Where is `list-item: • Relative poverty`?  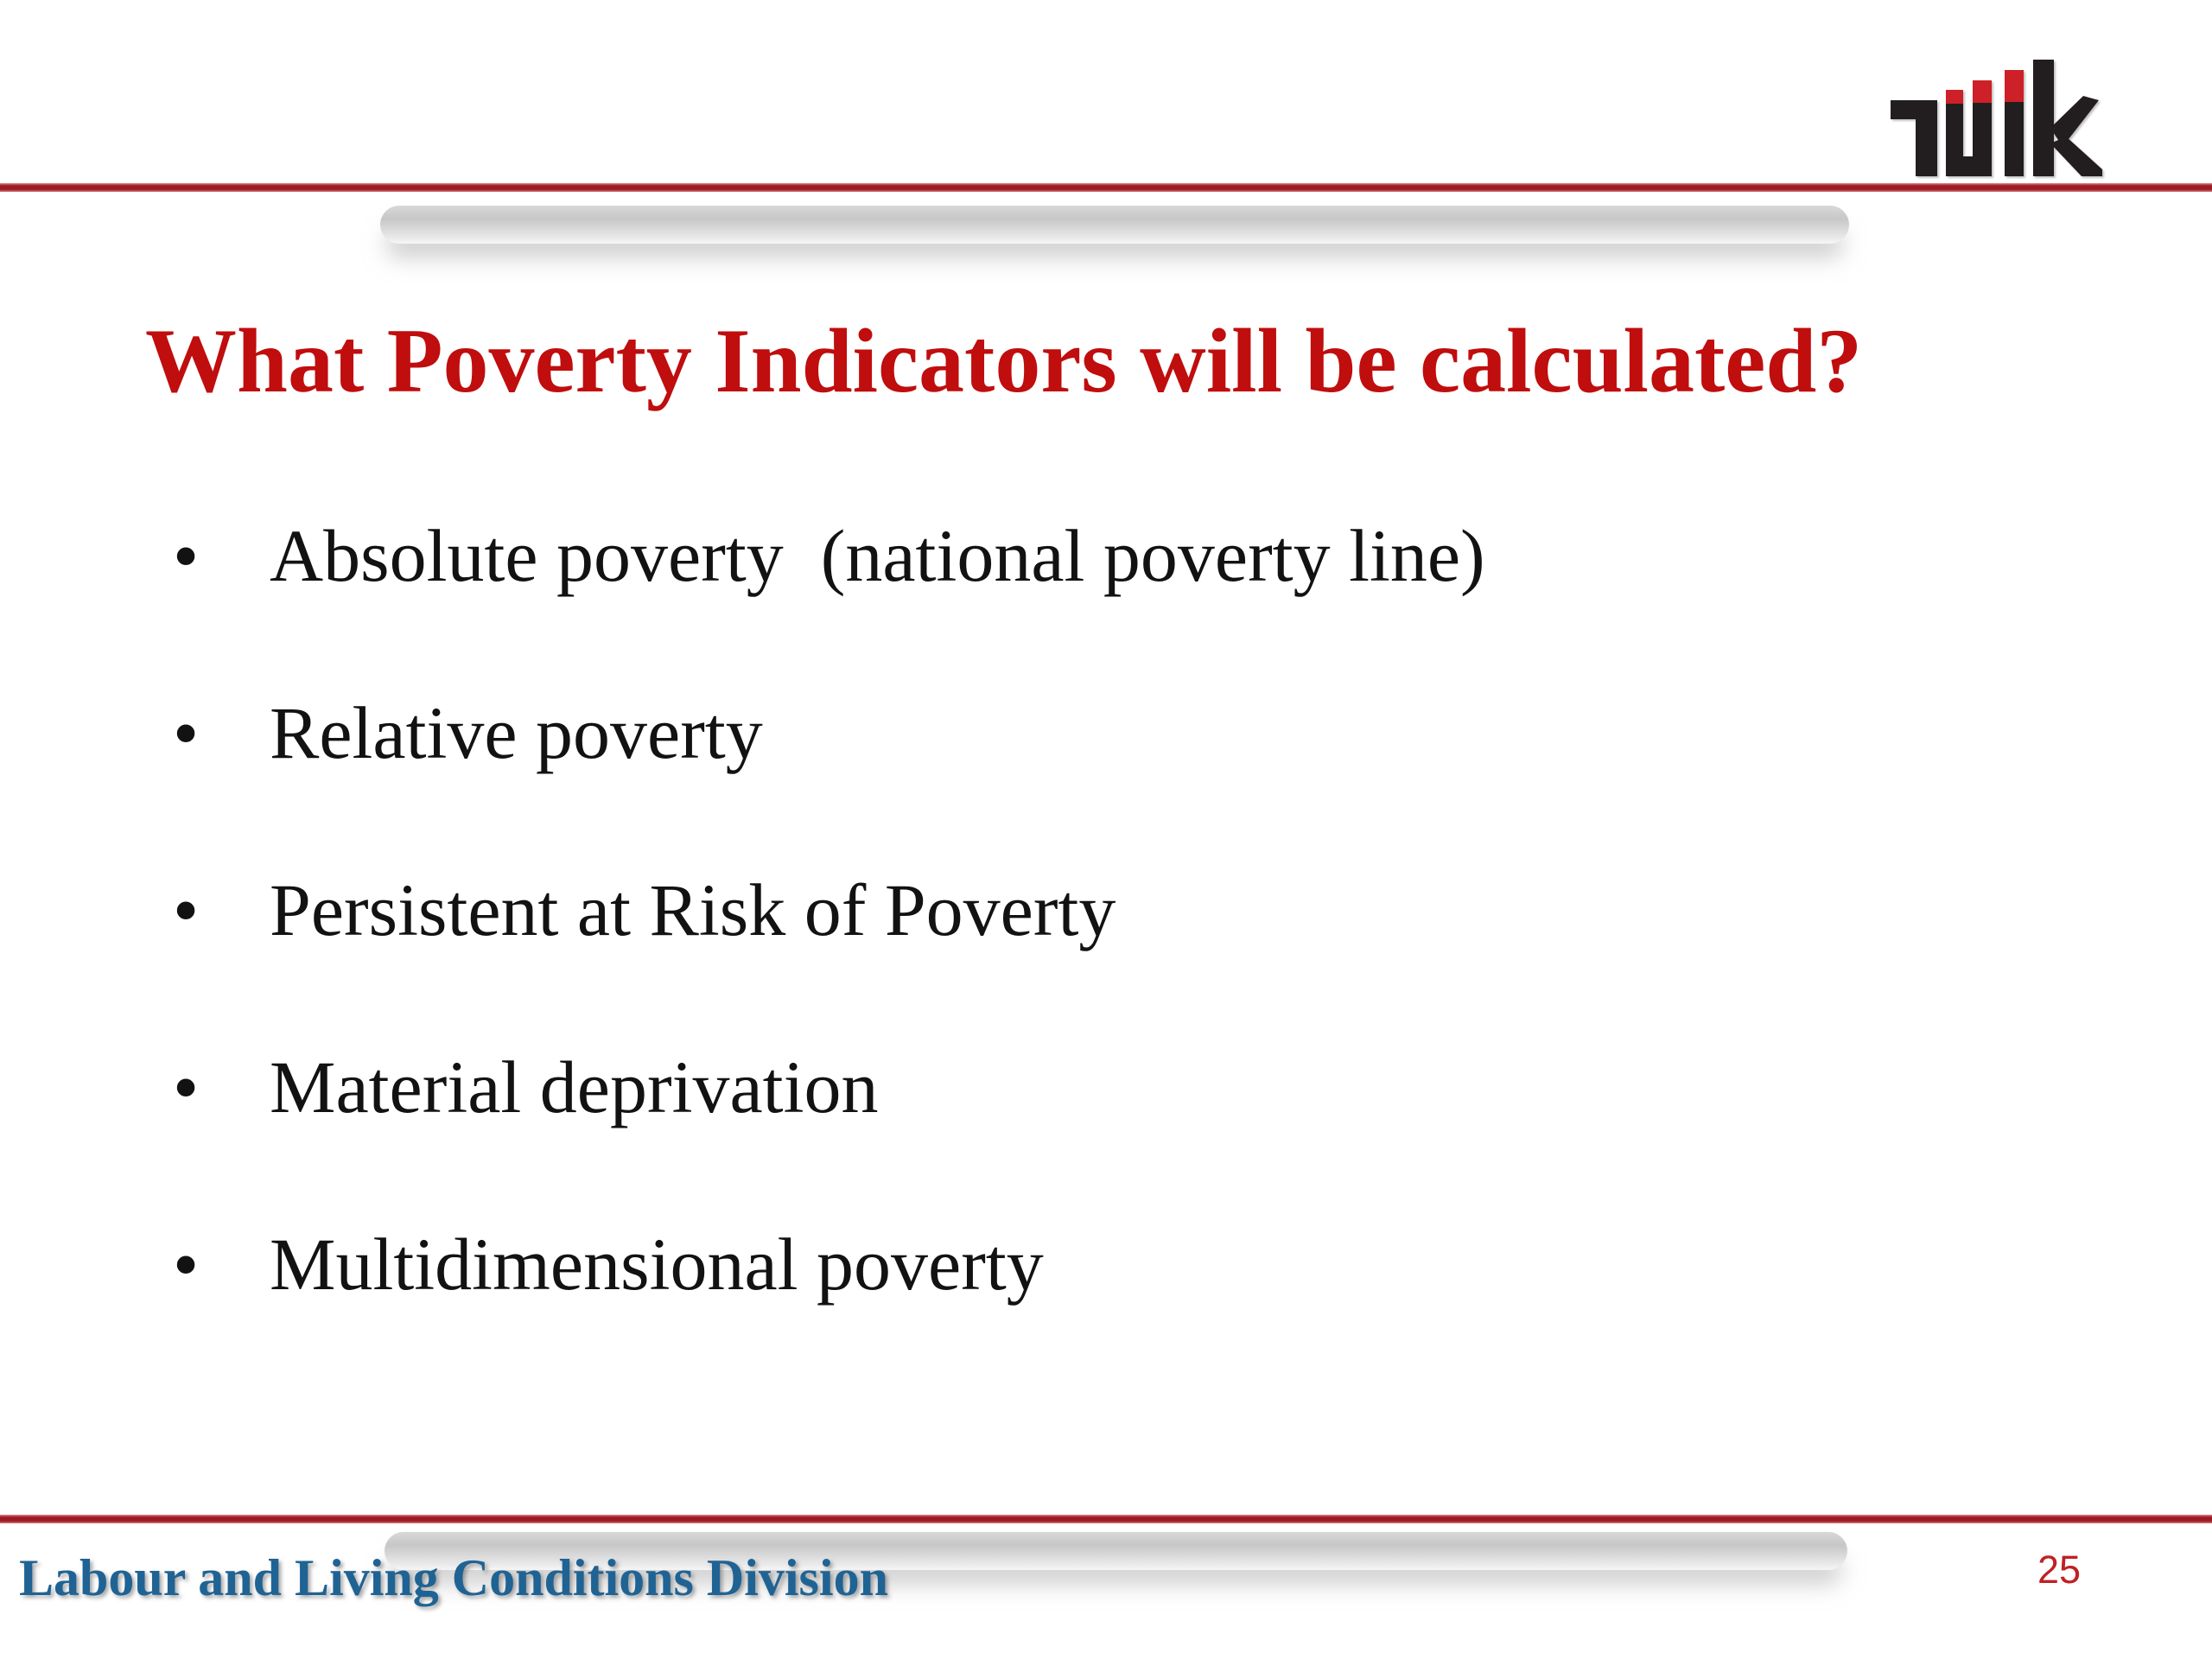
list-item: • Relative poverty is located at coordinates (742, 784).